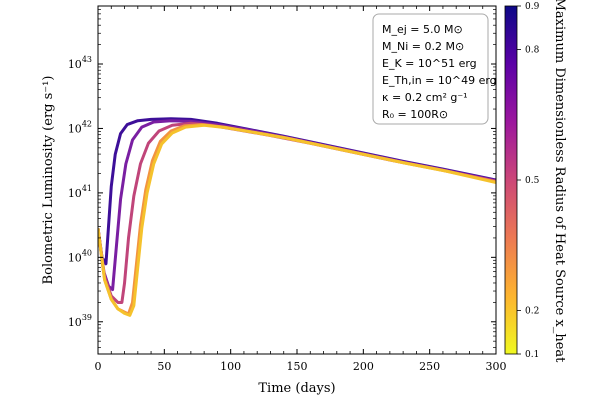 The width and height of the screenshot is (600, 405). Describe the element at coordinates (496, 366) in the screenshot. I see `x-tick-label: 300` at that location.